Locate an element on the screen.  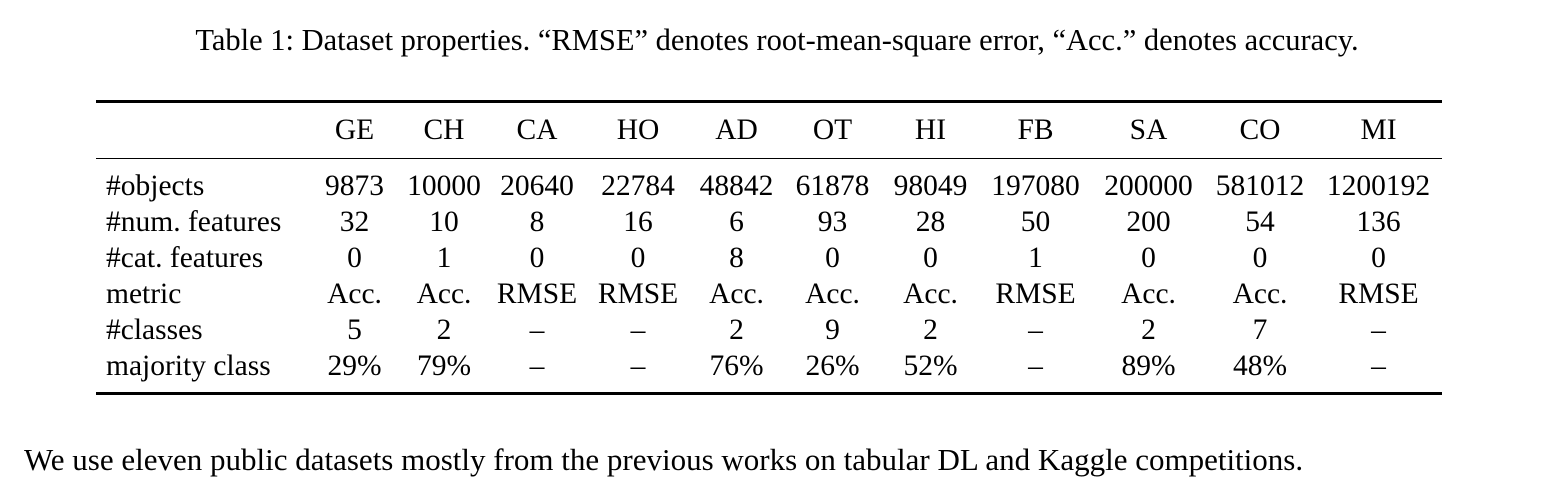
header-empty-cell is located at coordinates (202, 130).